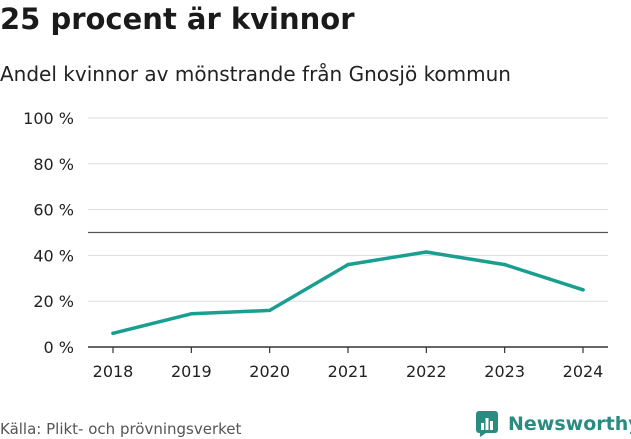 This screenshot has width=631, height=439. Describe the element at coordinates (48, 233) in the screenshot. I see `y-axis-ticks: 0 % 20 % 40 % 60 % 80 % 100 %` at that location.